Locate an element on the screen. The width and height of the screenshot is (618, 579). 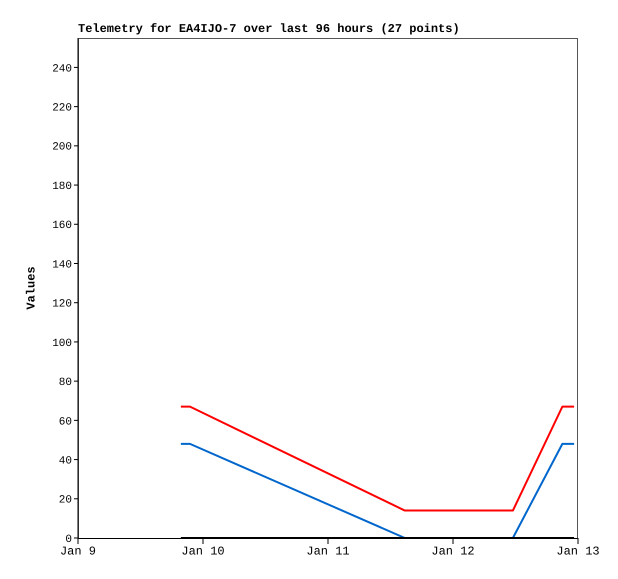
x-tick-label: Jan 11 is located at coordinates (328, 551).